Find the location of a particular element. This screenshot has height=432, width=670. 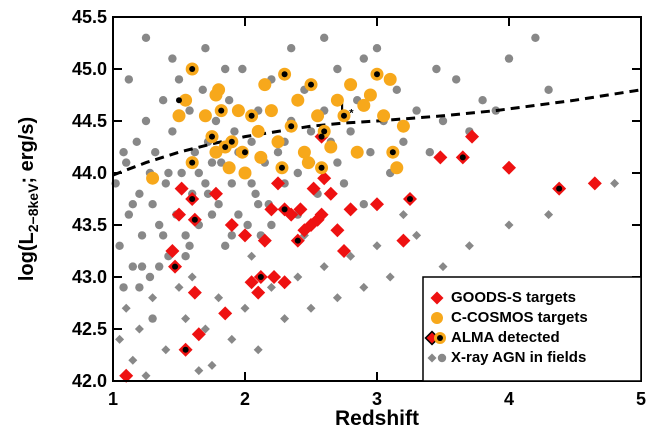

legend-box is located at coordinates (532, 329).